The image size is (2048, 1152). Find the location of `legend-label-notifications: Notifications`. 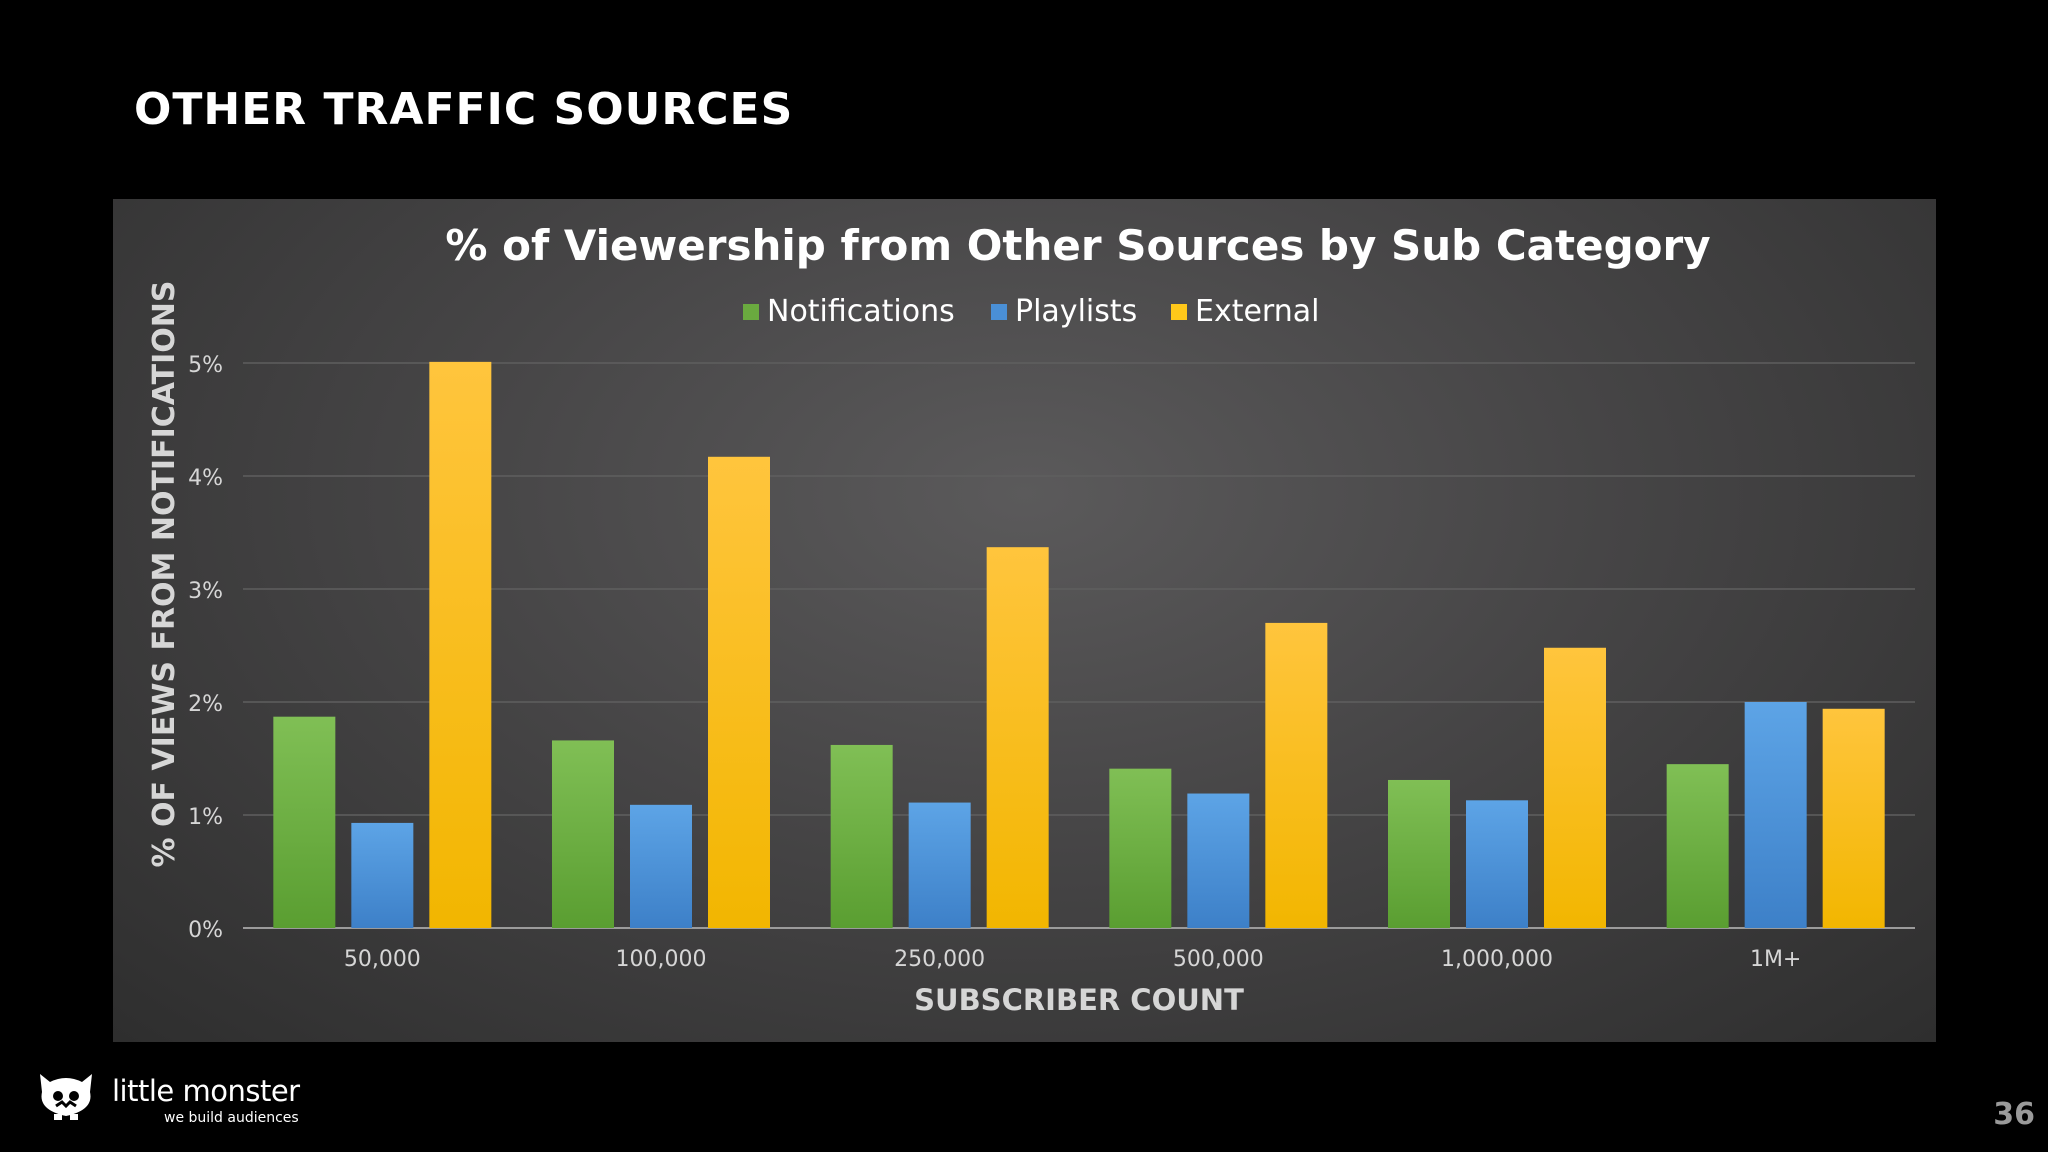

legend-label-notifications: Notifications is located at coordinates (861, 311).